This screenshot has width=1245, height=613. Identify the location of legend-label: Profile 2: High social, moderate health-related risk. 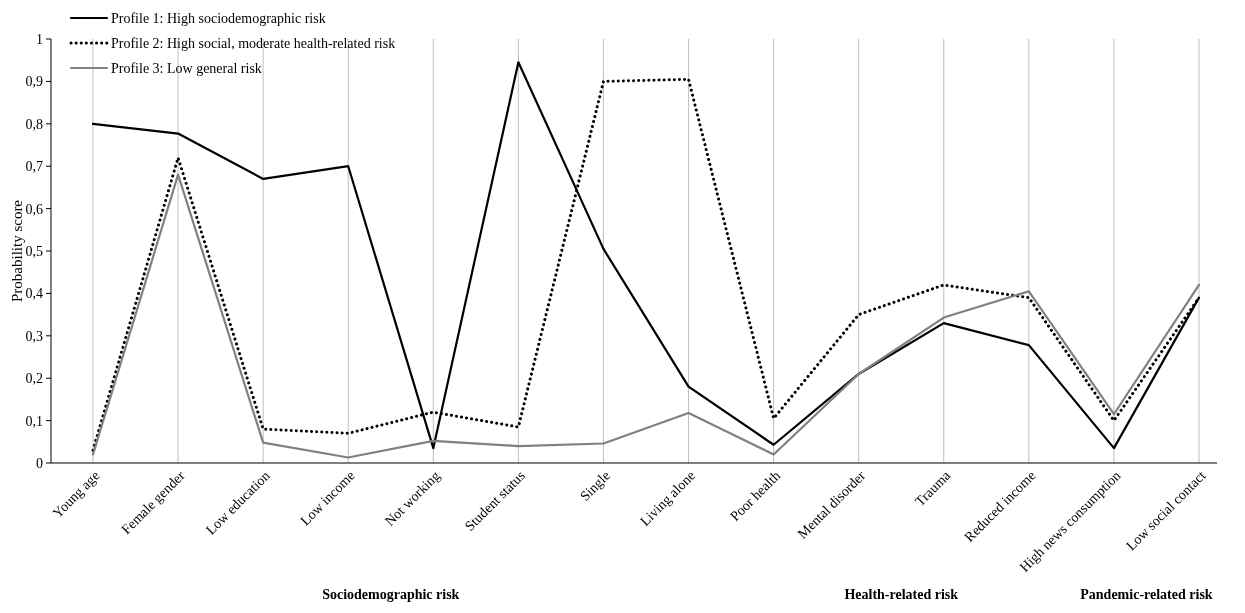
(253, 43).